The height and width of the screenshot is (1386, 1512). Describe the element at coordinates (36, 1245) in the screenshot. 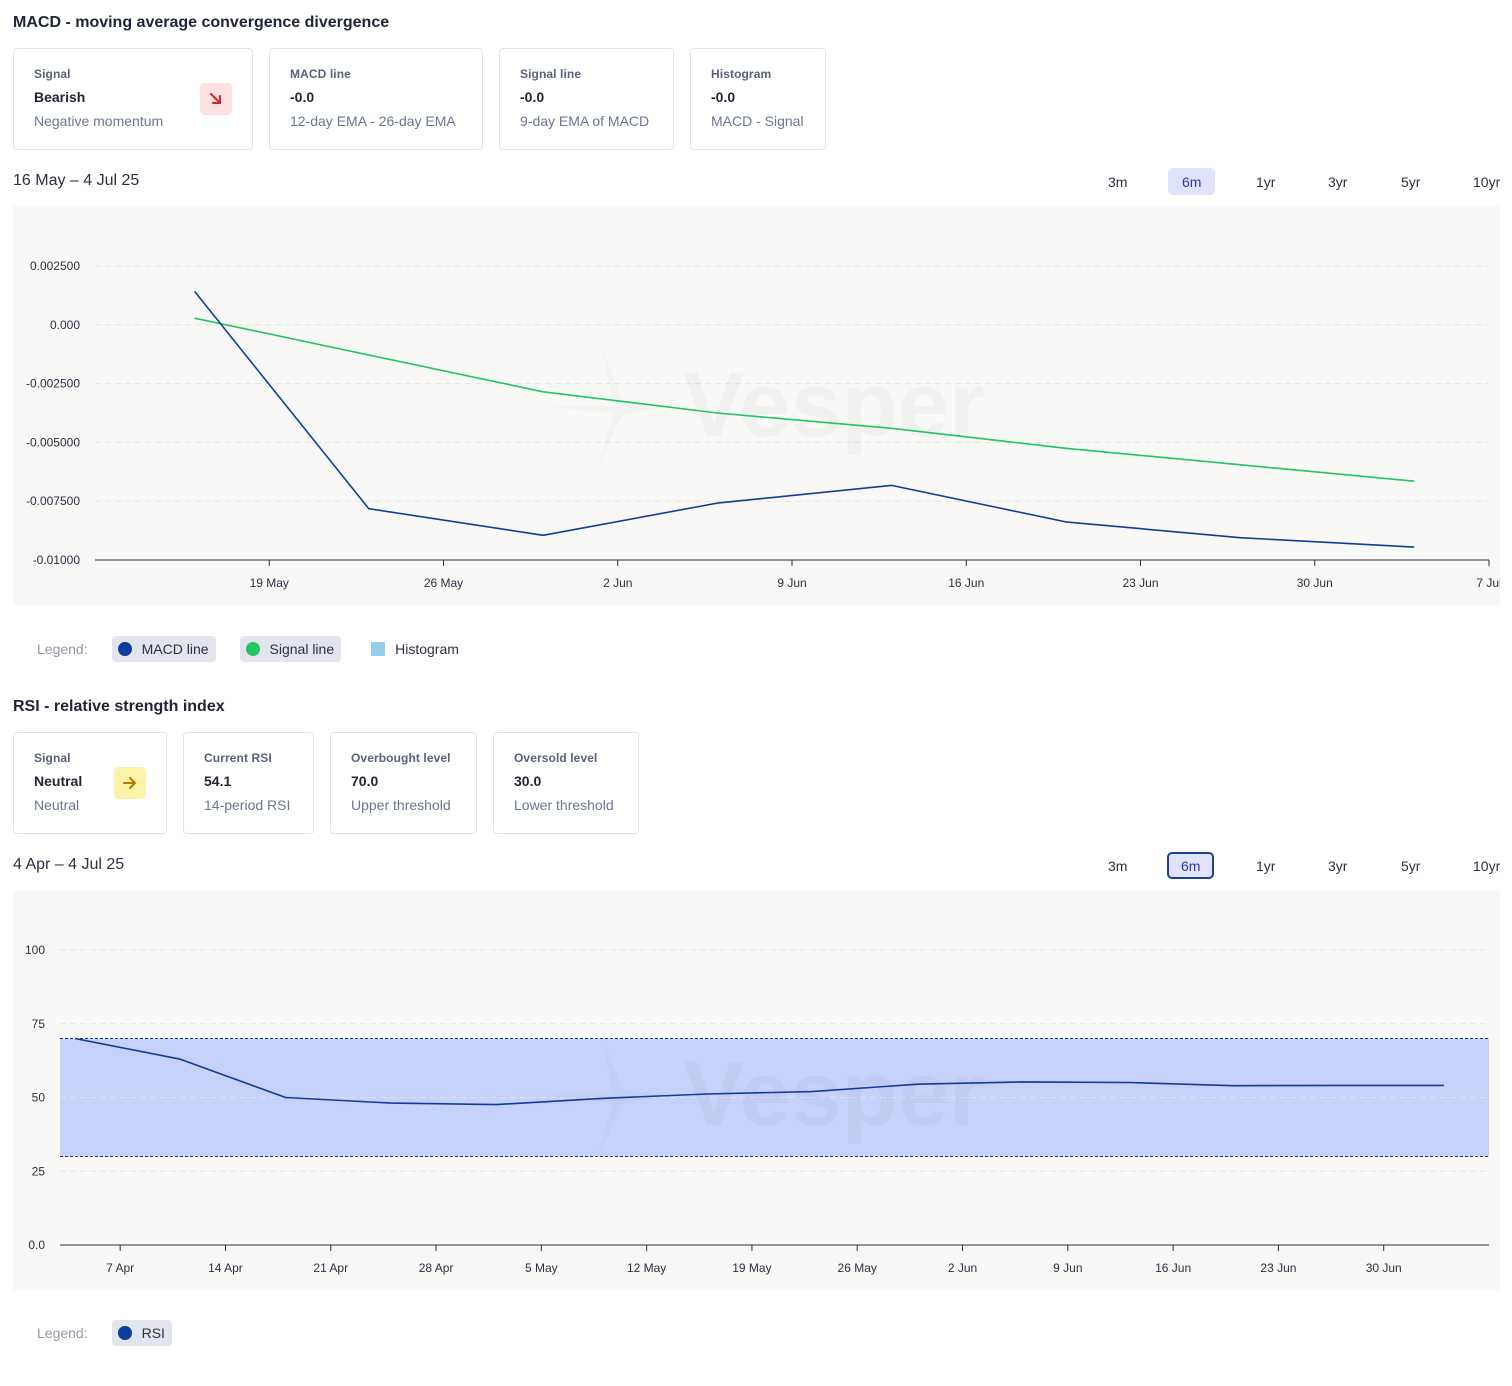

I see `y-tick-label: 0.0` at that location.